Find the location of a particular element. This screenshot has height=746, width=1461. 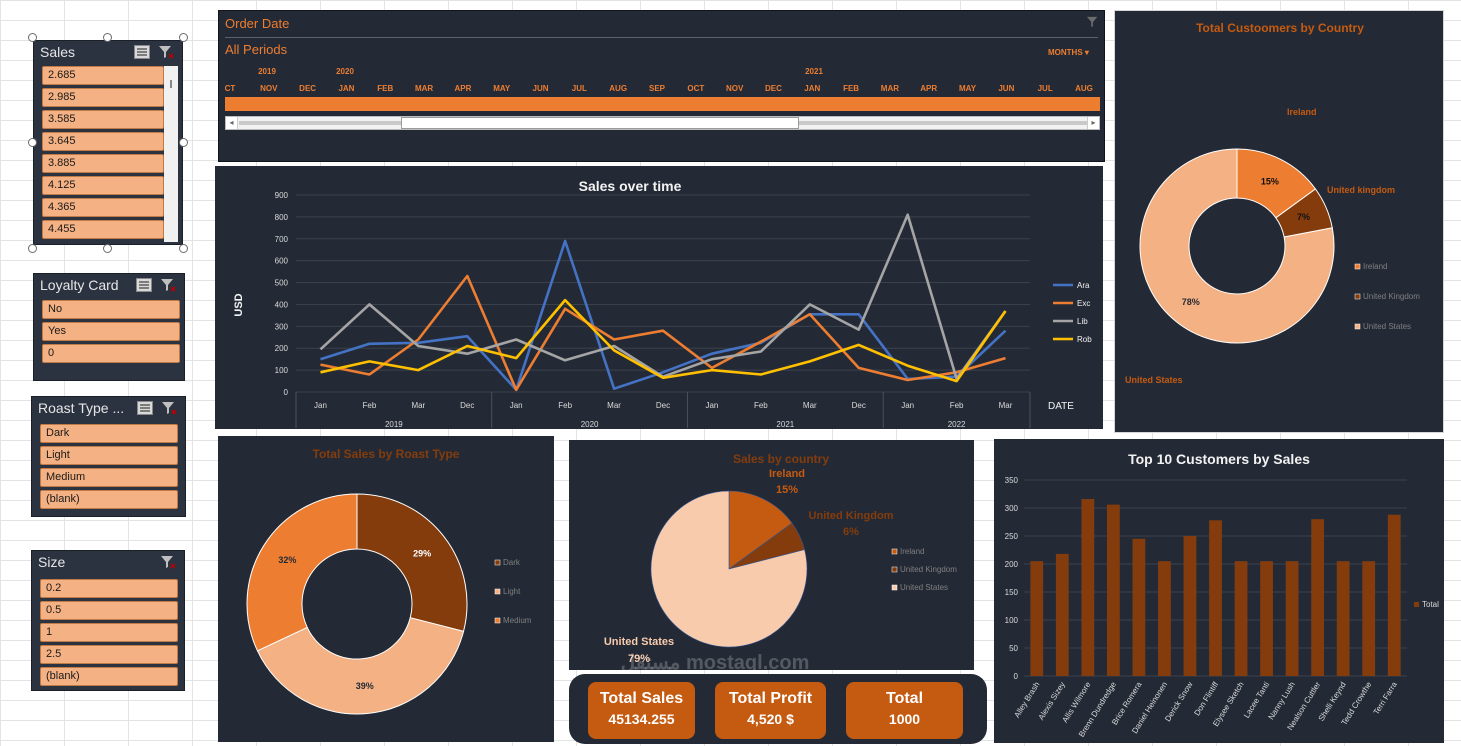

series-line-rob is located at coordinates (663, 340).